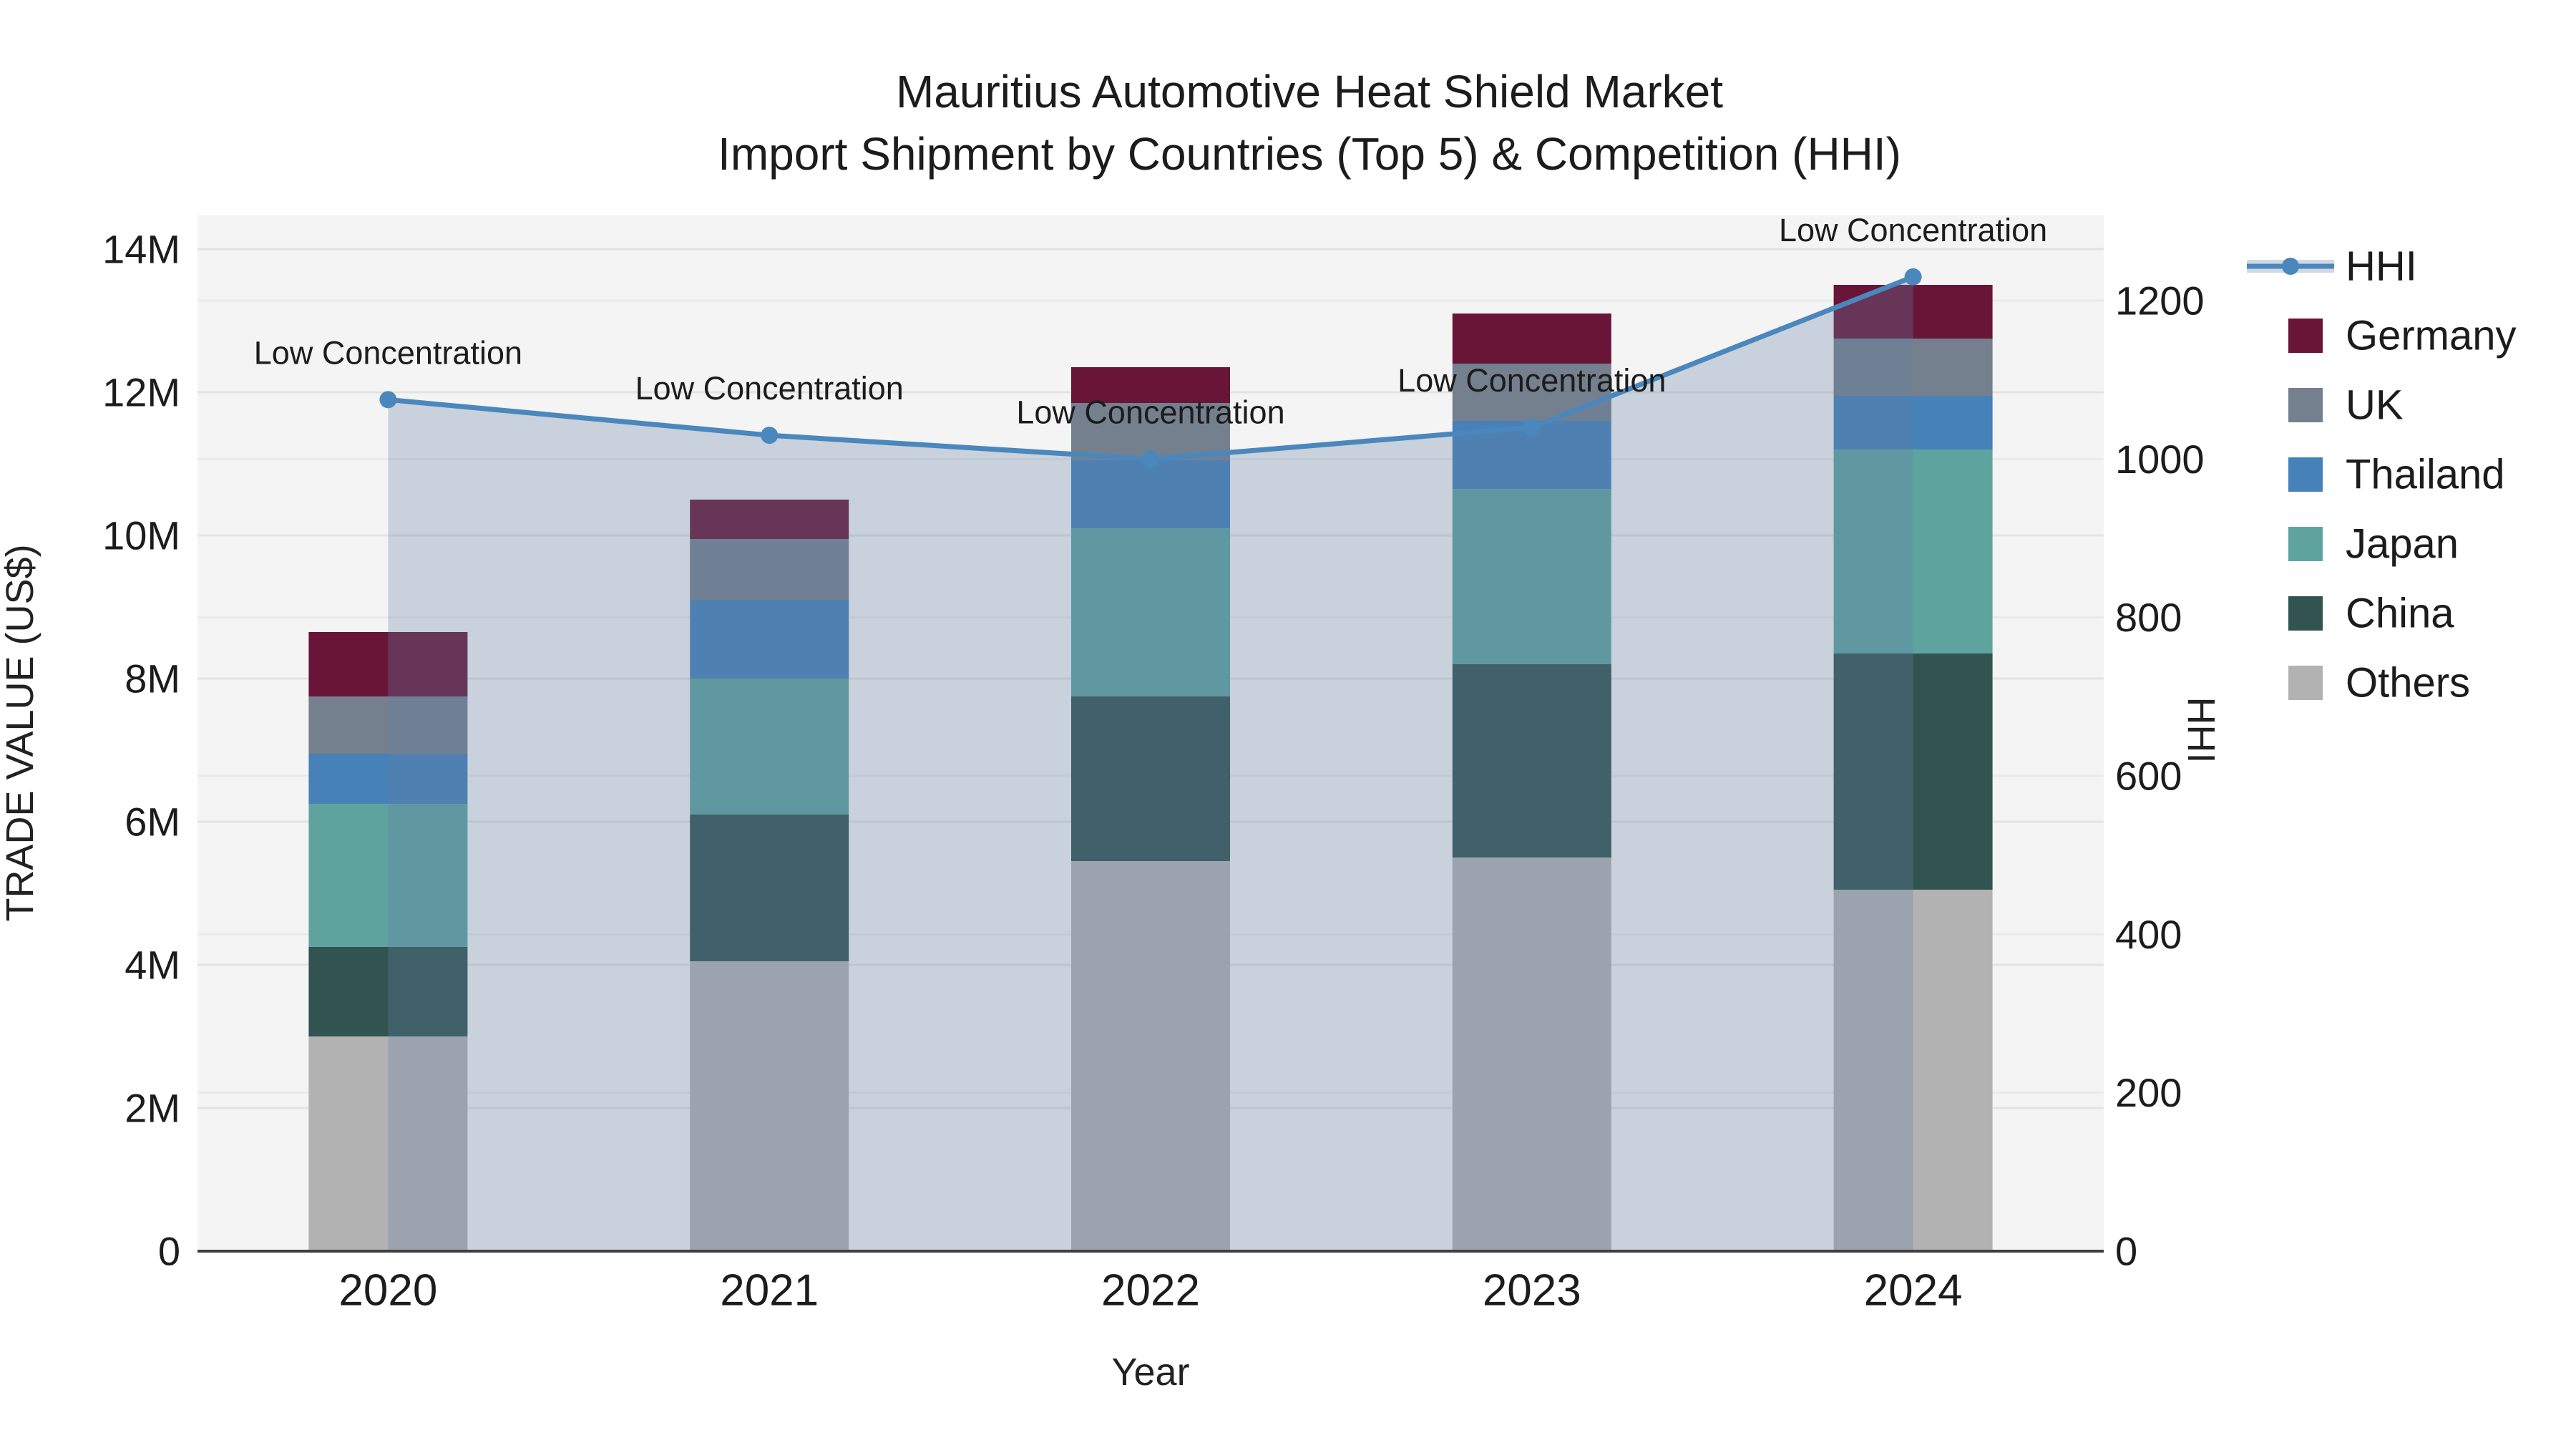  What do you see at coordinates (2381, 266) in the screenshot?
I see `legend-label: HHI` at bounding box center [2381, 266].